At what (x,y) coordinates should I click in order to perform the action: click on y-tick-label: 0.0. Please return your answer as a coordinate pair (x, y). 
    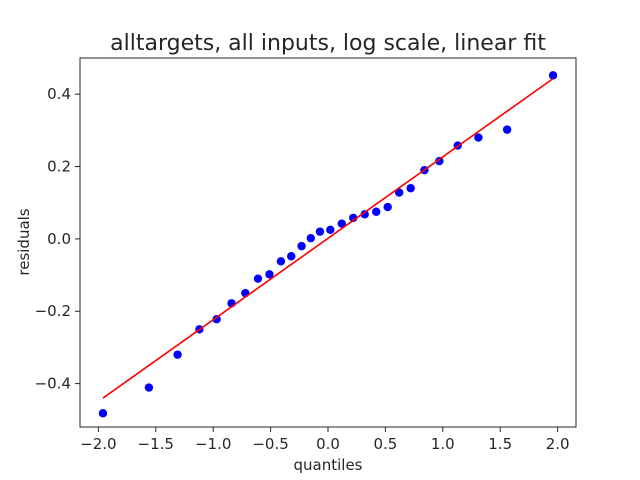
    Looking at the image, I should click on (59, 239).